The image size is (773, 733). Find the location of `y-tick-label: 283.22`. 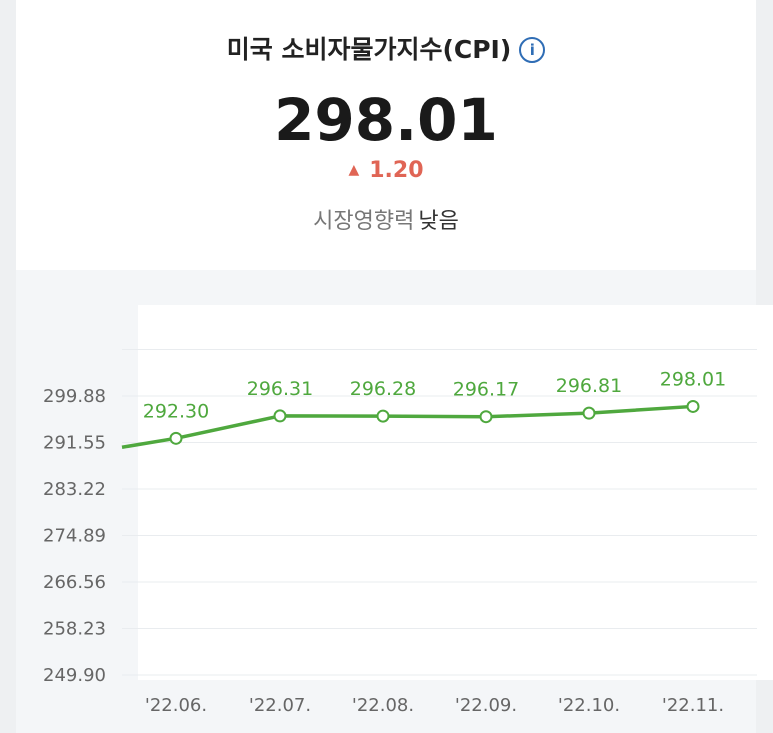

y-tick-label: 283.22 is located at coordinates (74, 489).